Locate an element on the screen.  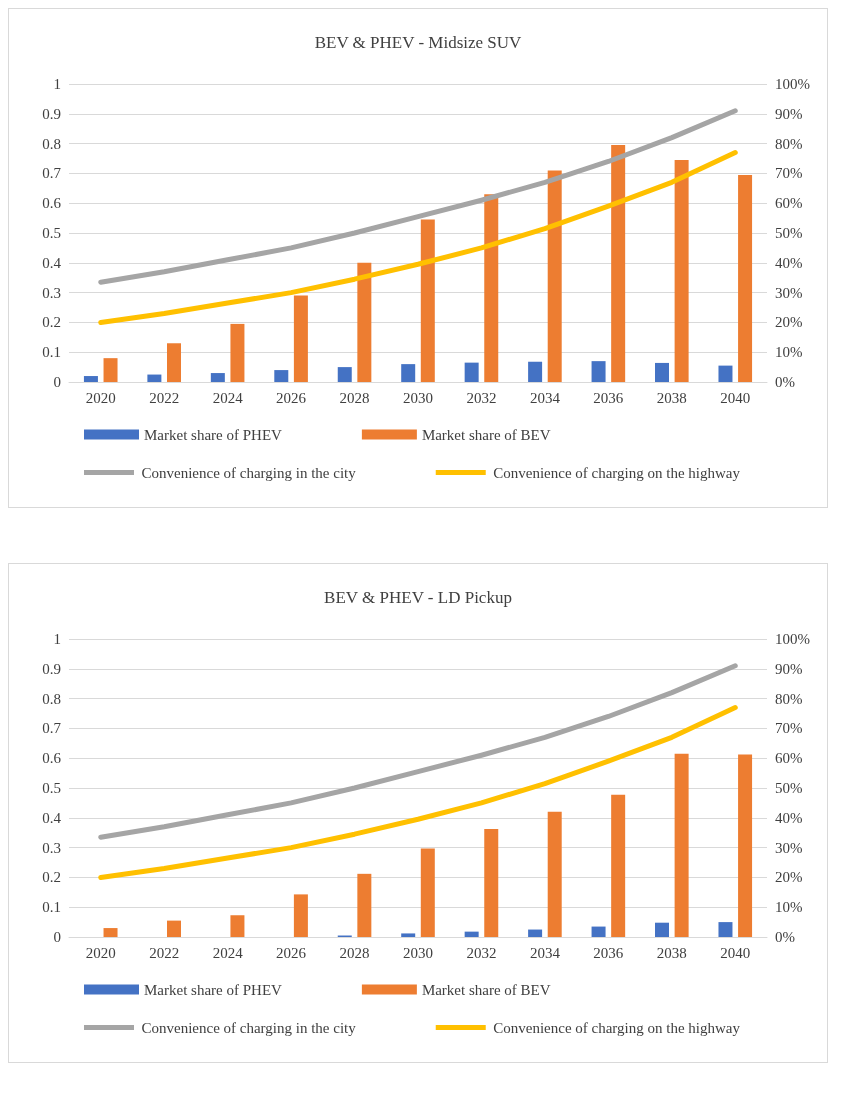
y-tick-label: 0.4 is located at coordinates (52, 262).